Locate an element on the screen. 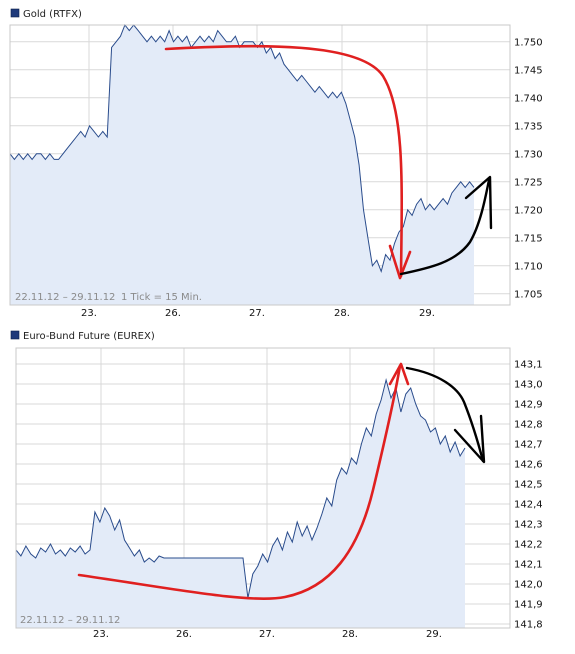 The height and width of the screenshot is (654, 575). black-arrowhead-down is located at coordinates (469, 439).